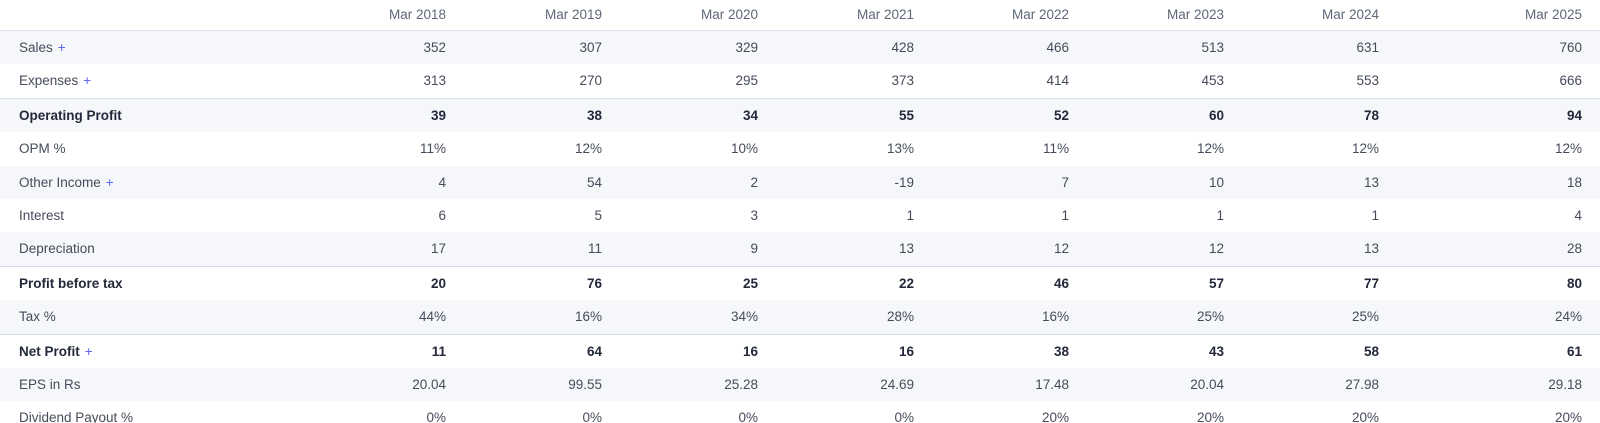 This screenshot has width=1600, height=423. I want to click on row-label: Profit before tax, so click(71, 283).